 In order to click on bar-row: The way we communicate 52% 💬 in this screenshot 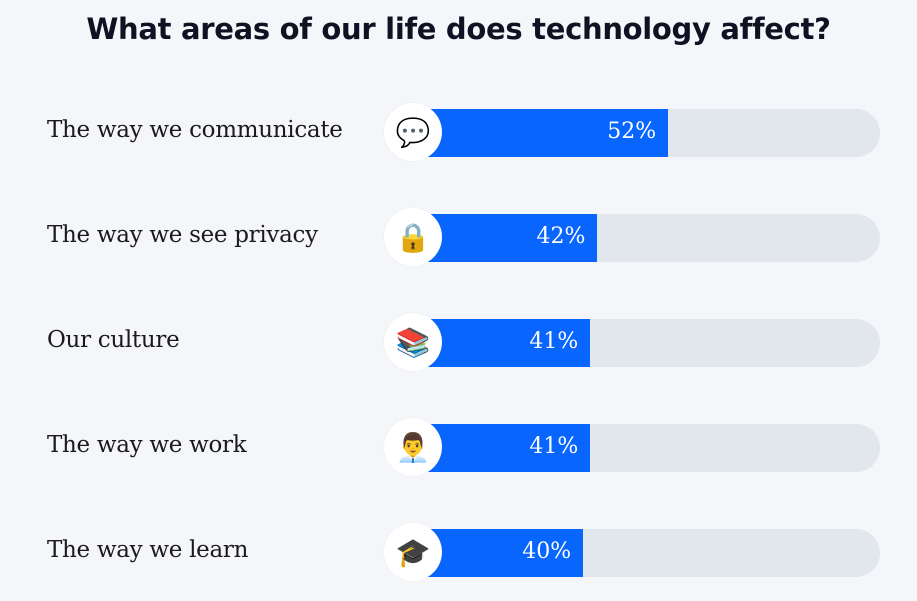, I will do `click(458, 133)`.